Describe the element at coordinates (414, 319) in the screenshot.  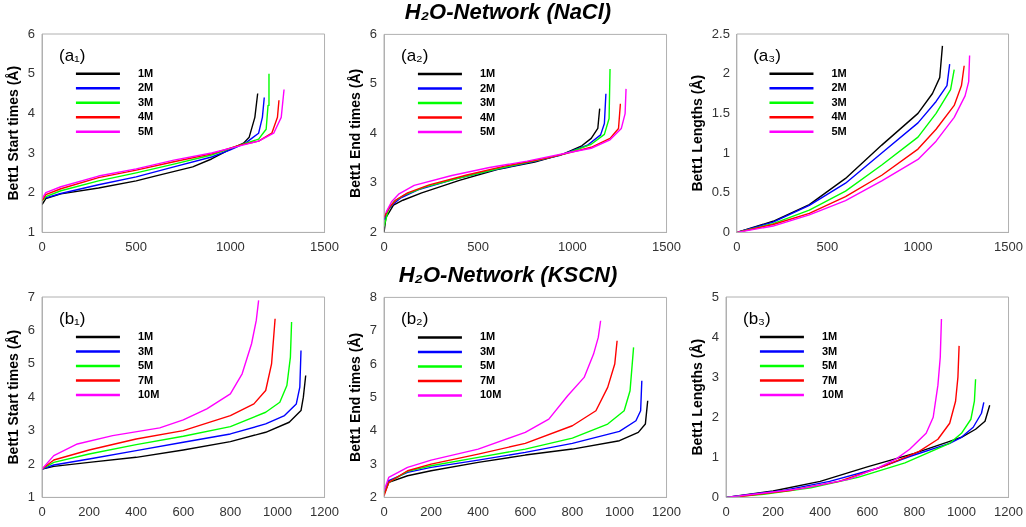
I see `annotation: (b₂)` at that location.